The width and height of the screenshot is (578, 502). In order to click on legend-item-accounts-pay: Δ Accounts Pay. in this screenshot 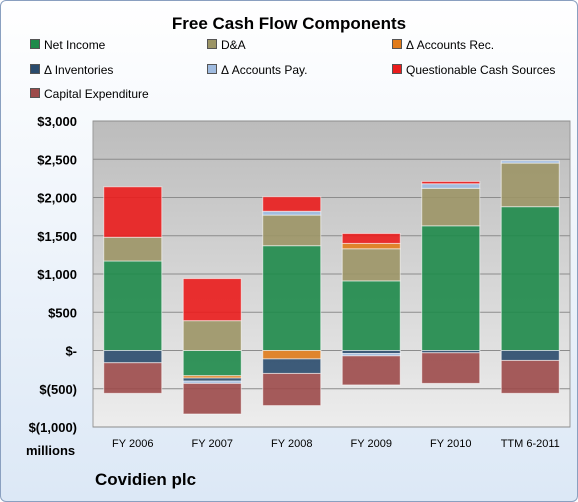, I will do `click(257, 70)`.